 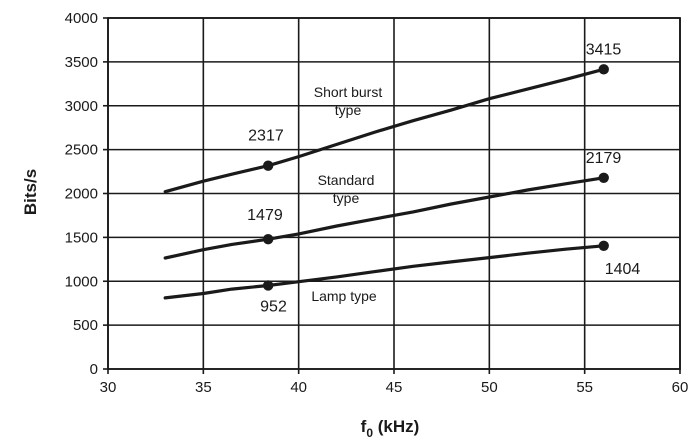 I want to click on series-line-lamp, so click(x=384, y=272).